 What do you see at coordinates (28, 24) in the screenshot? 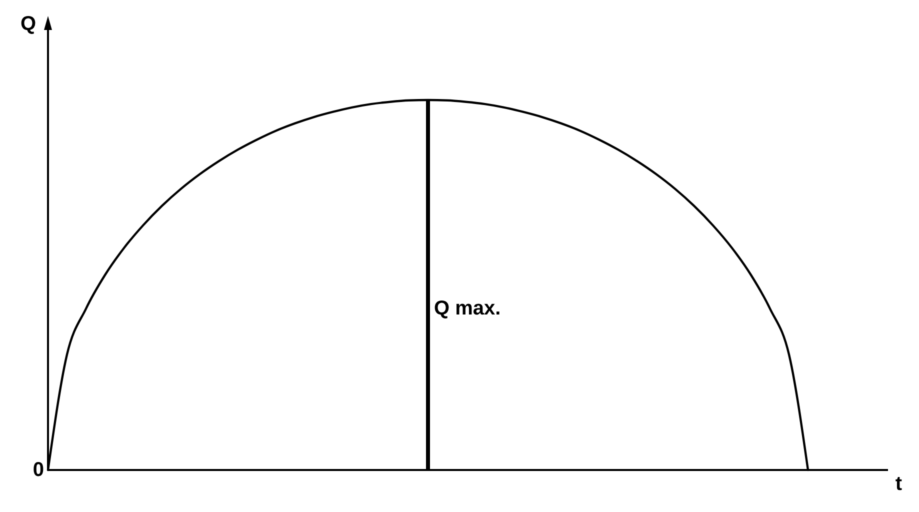
I see `y-axis-title: Q` at bounding box center [28, 24].